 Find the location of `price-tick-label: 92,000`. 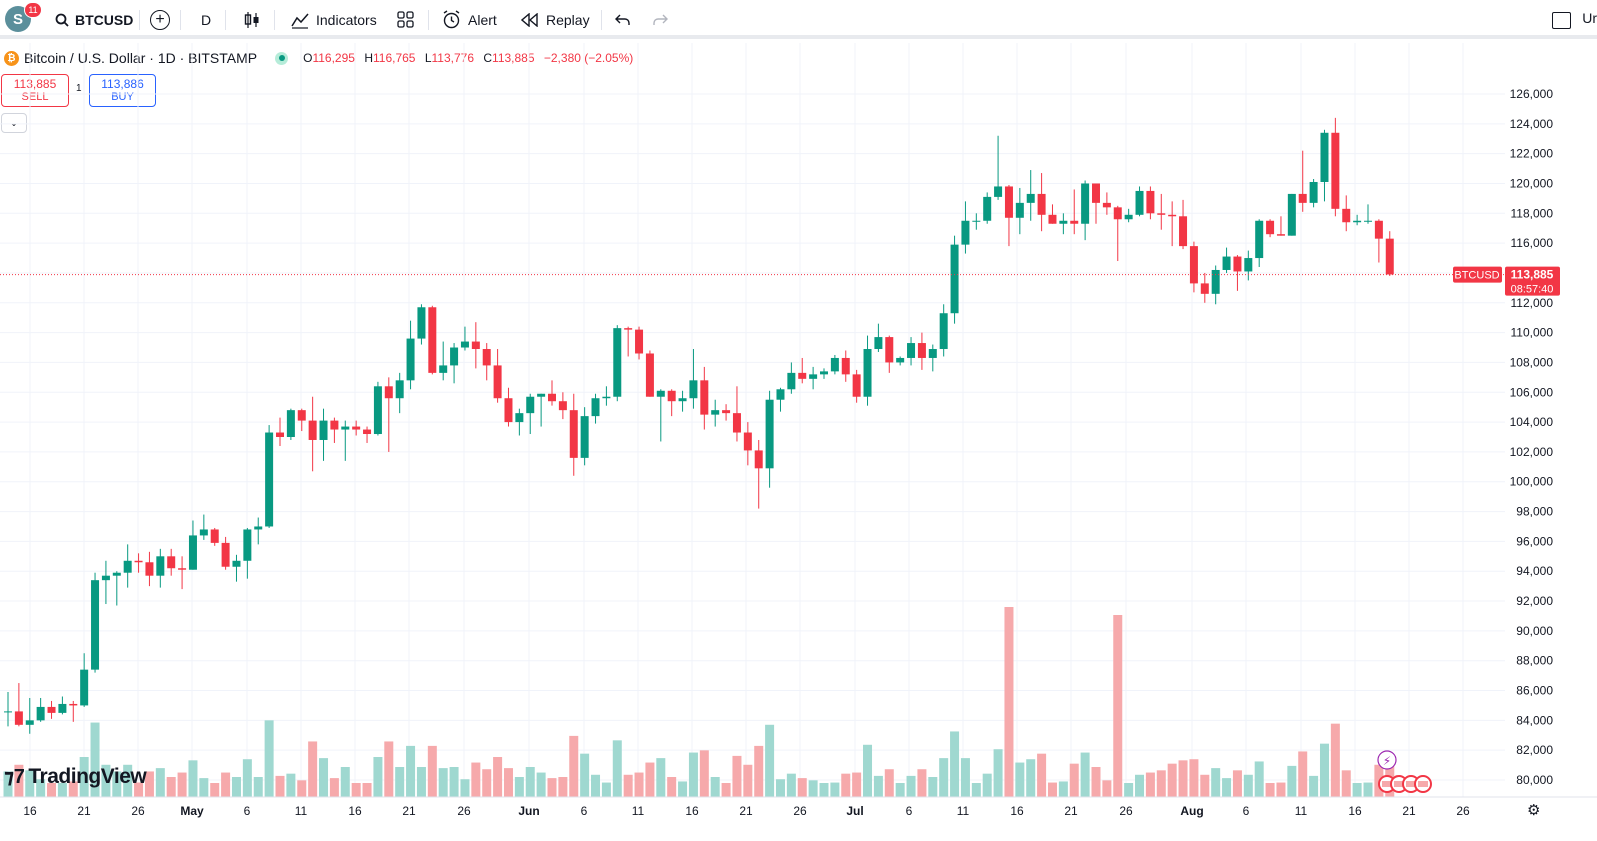

price-tick-label: 92,000 is located at coordinates (1534, 601).